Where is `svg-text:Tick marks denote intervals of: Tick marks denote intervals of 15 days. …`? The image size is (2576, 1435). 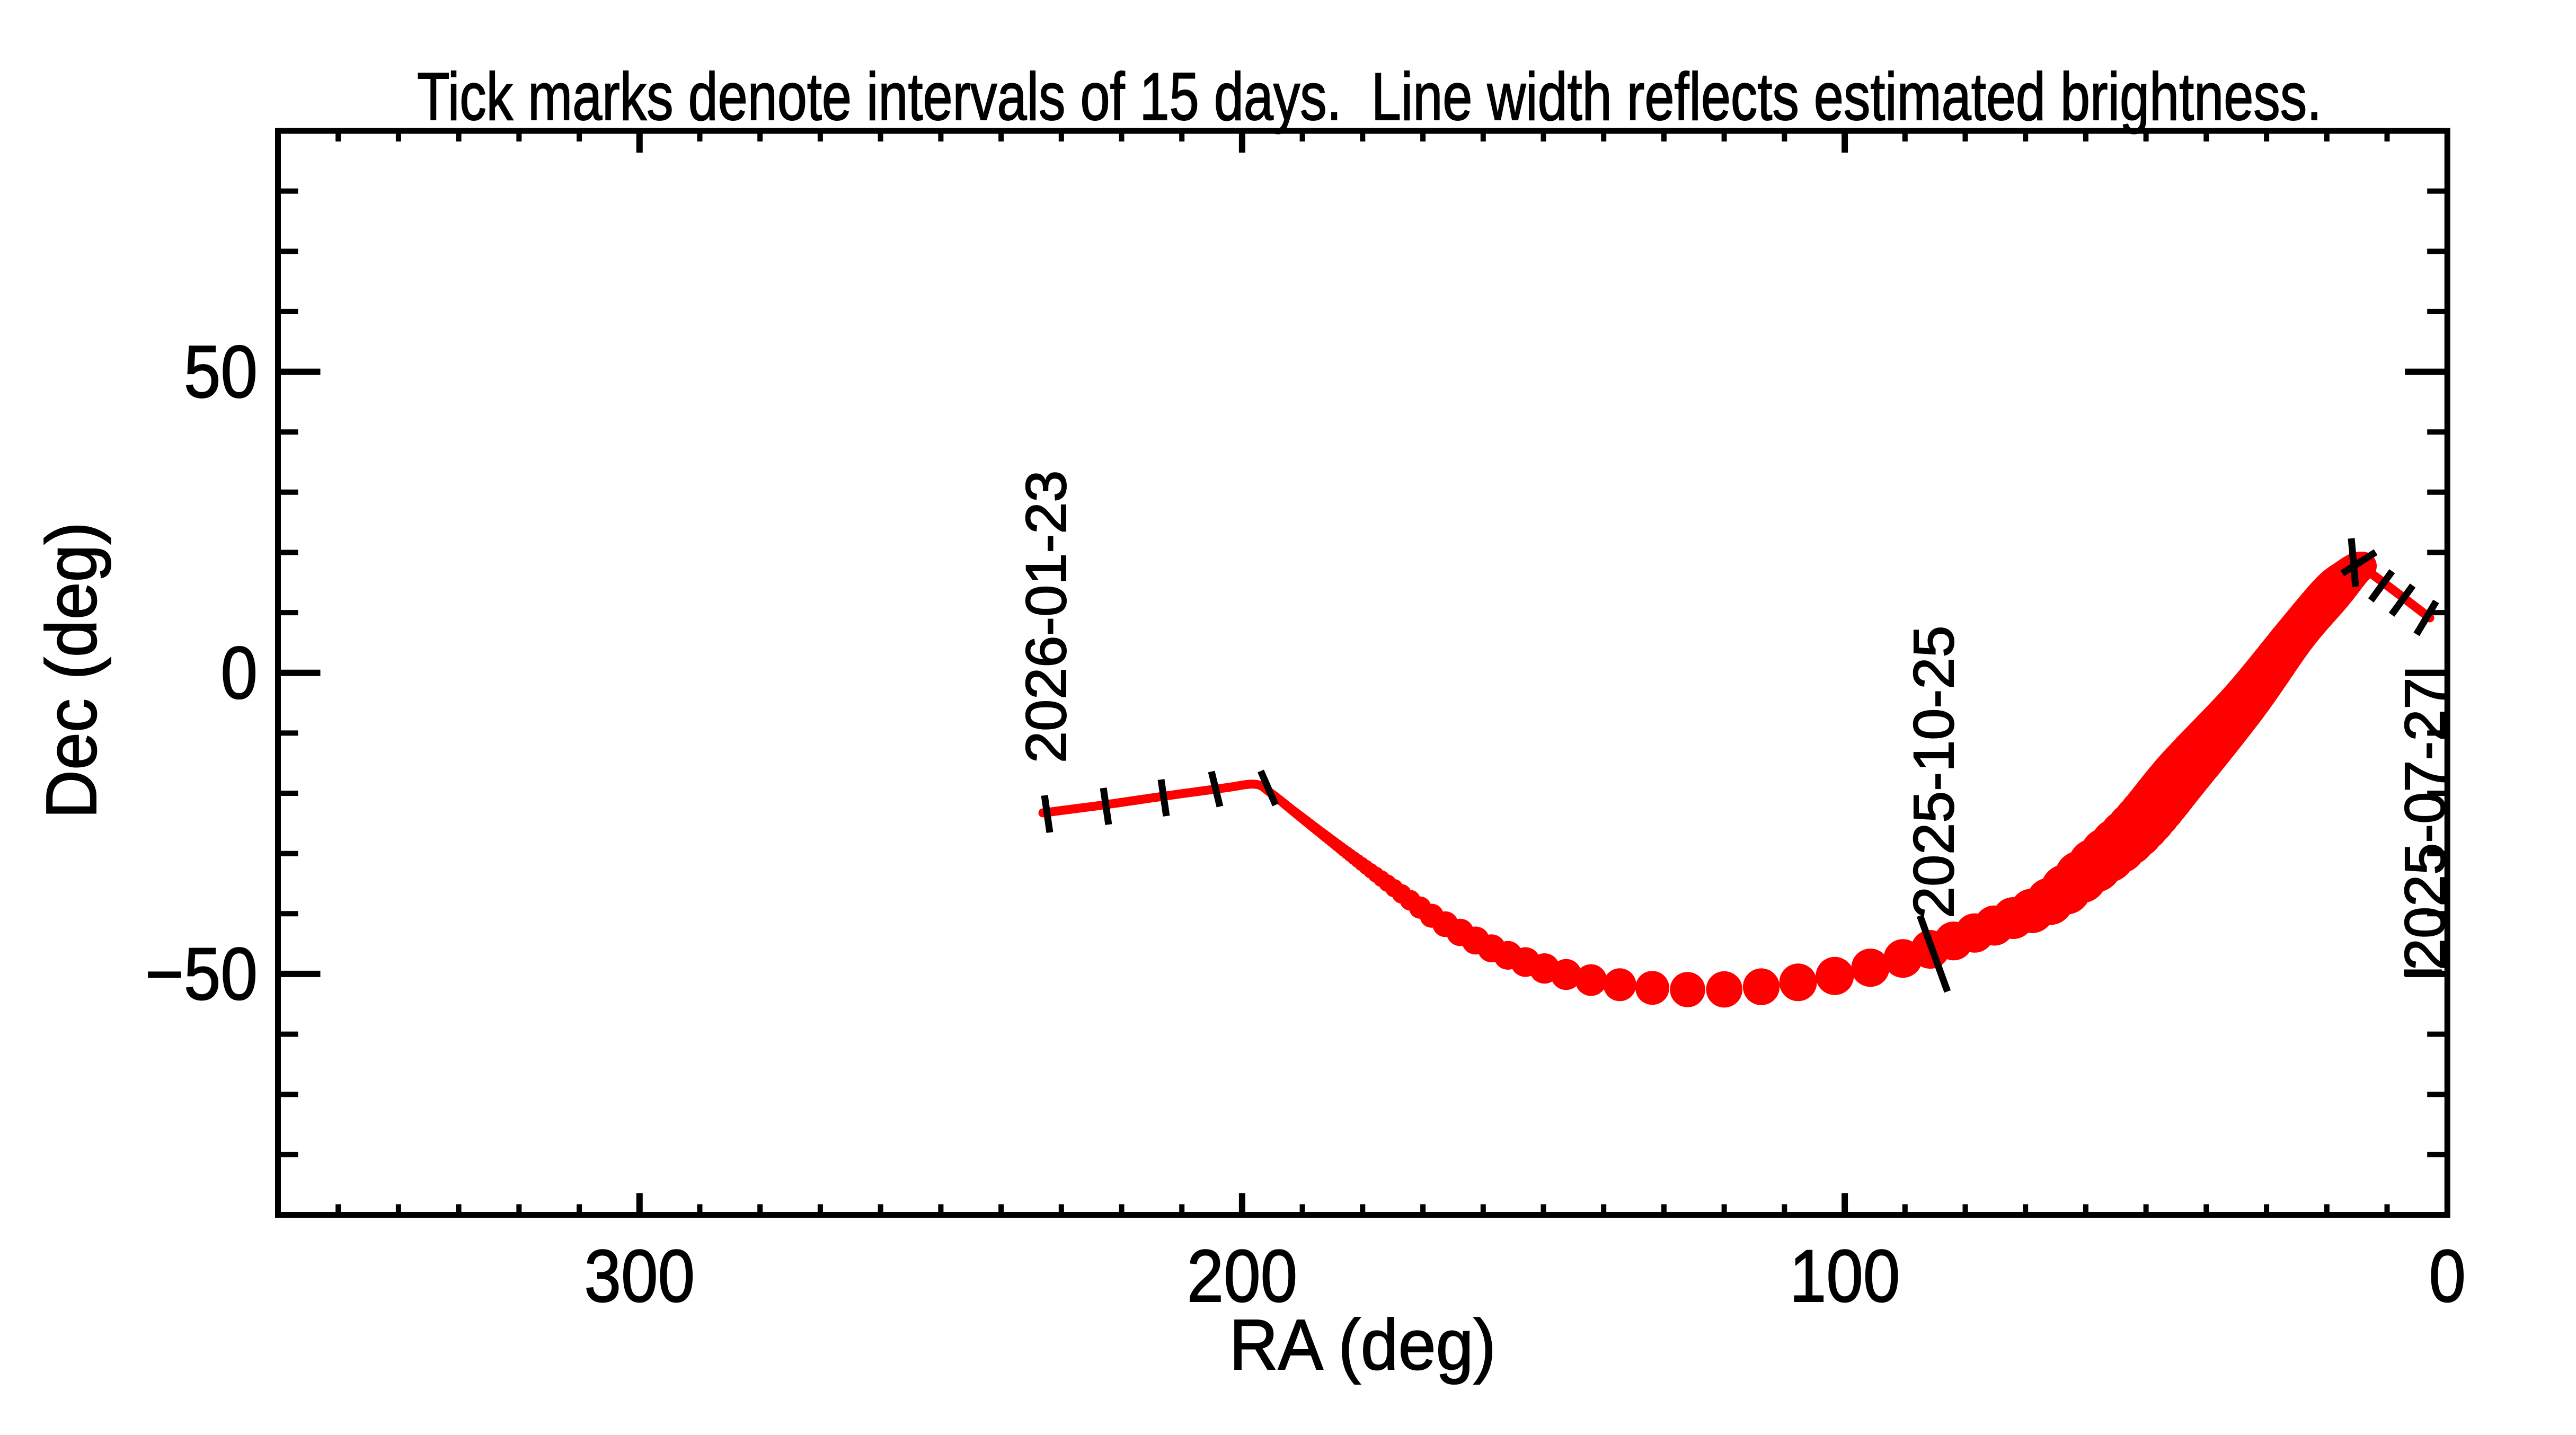 svg-text:Tick marks denote intervals of: Tick marks denote intervals of 15 days. … is located at coordinates (1369, 97).